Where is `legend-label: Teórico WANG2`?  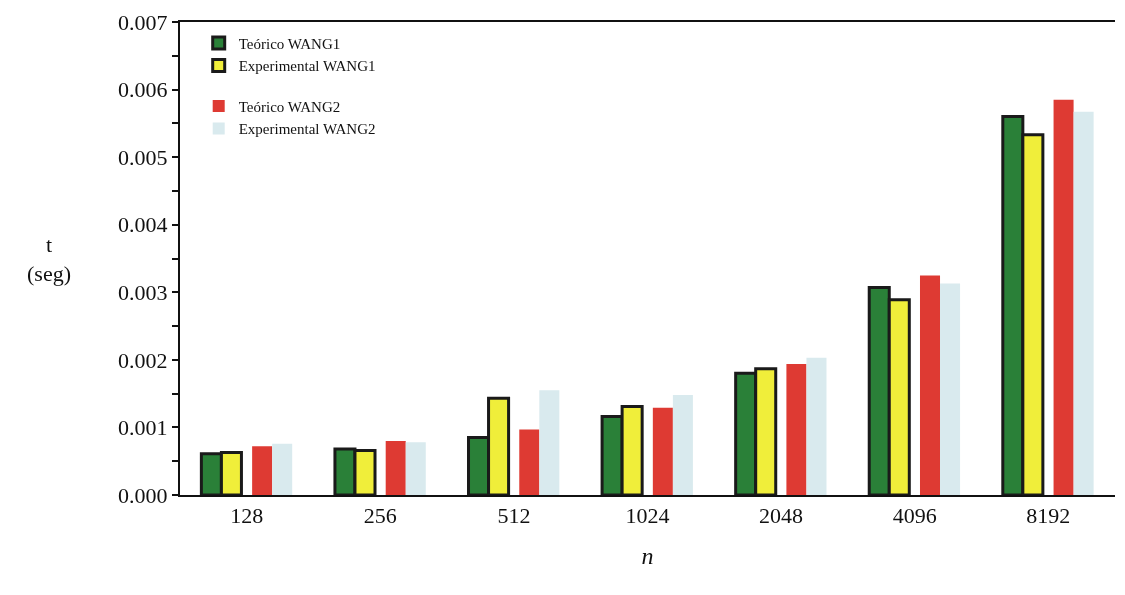
legend-label: Teórico WANG2 is located at coordinates (289, 106).